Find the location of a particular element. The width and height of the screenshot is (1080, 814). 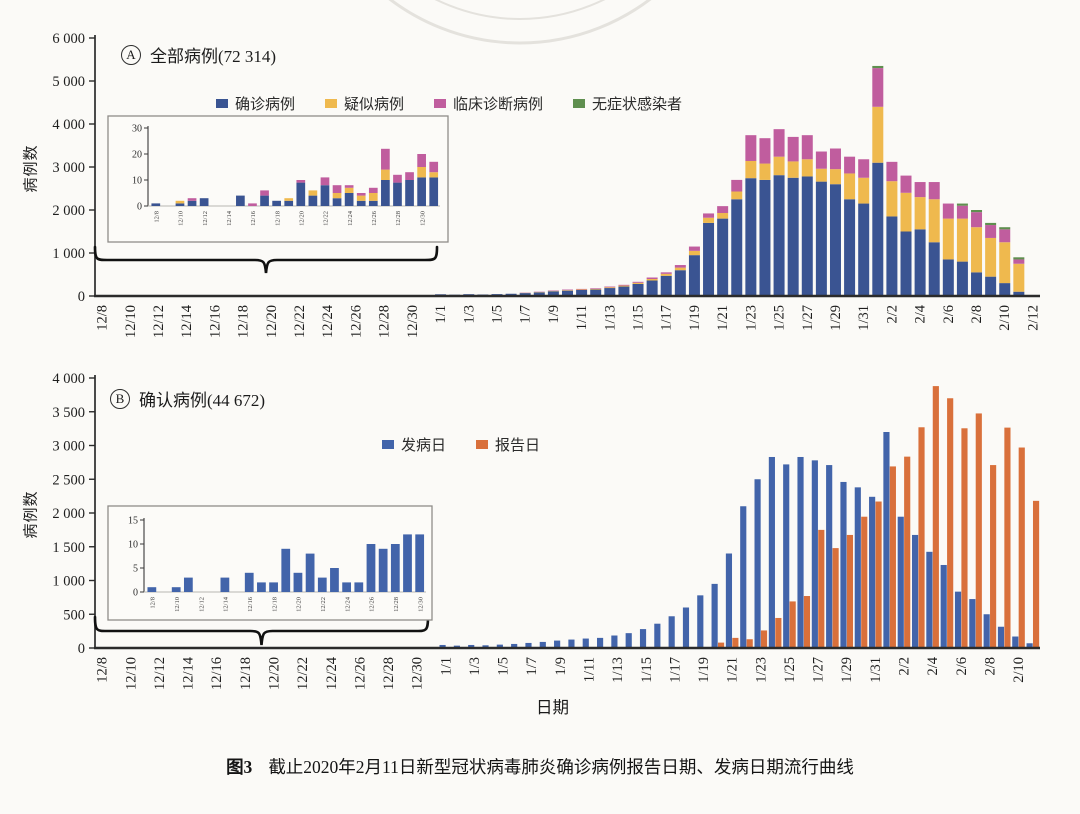

svg-text: 20 is located at coordinates (137, 155).